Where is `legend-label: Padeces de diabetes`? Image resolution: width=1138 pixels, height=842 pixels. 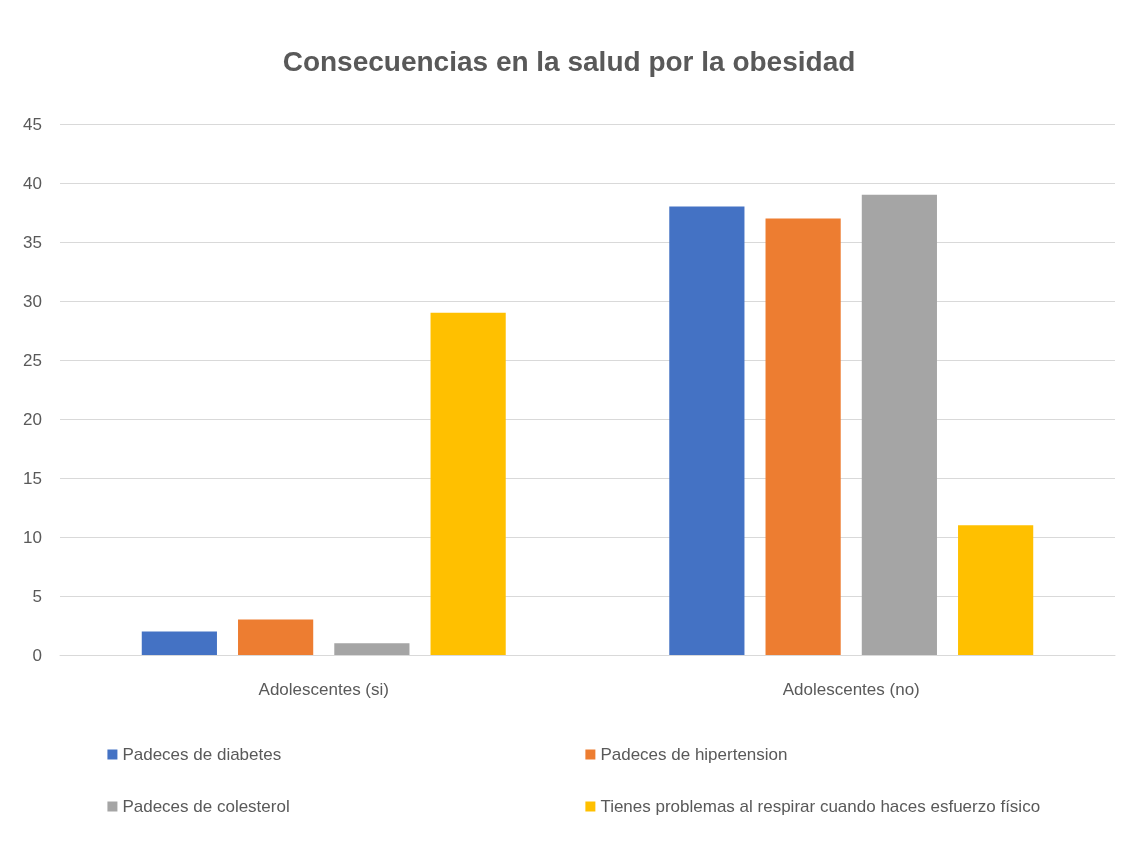
legend-label: Padeces de diabetes is located at coordinates (202, 754).